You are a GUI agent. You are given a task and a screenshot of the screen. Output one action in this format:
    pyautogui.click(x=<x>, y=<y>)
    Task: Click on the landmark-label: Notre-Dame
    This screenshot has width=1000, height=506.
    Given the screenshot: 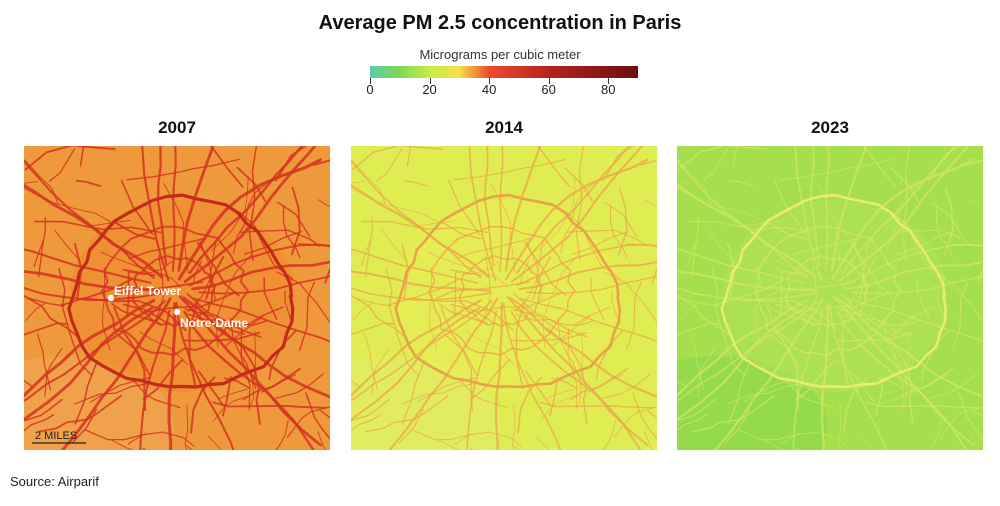 What is the action you would take?
    pyautogui.click(x=214, y=323)
    